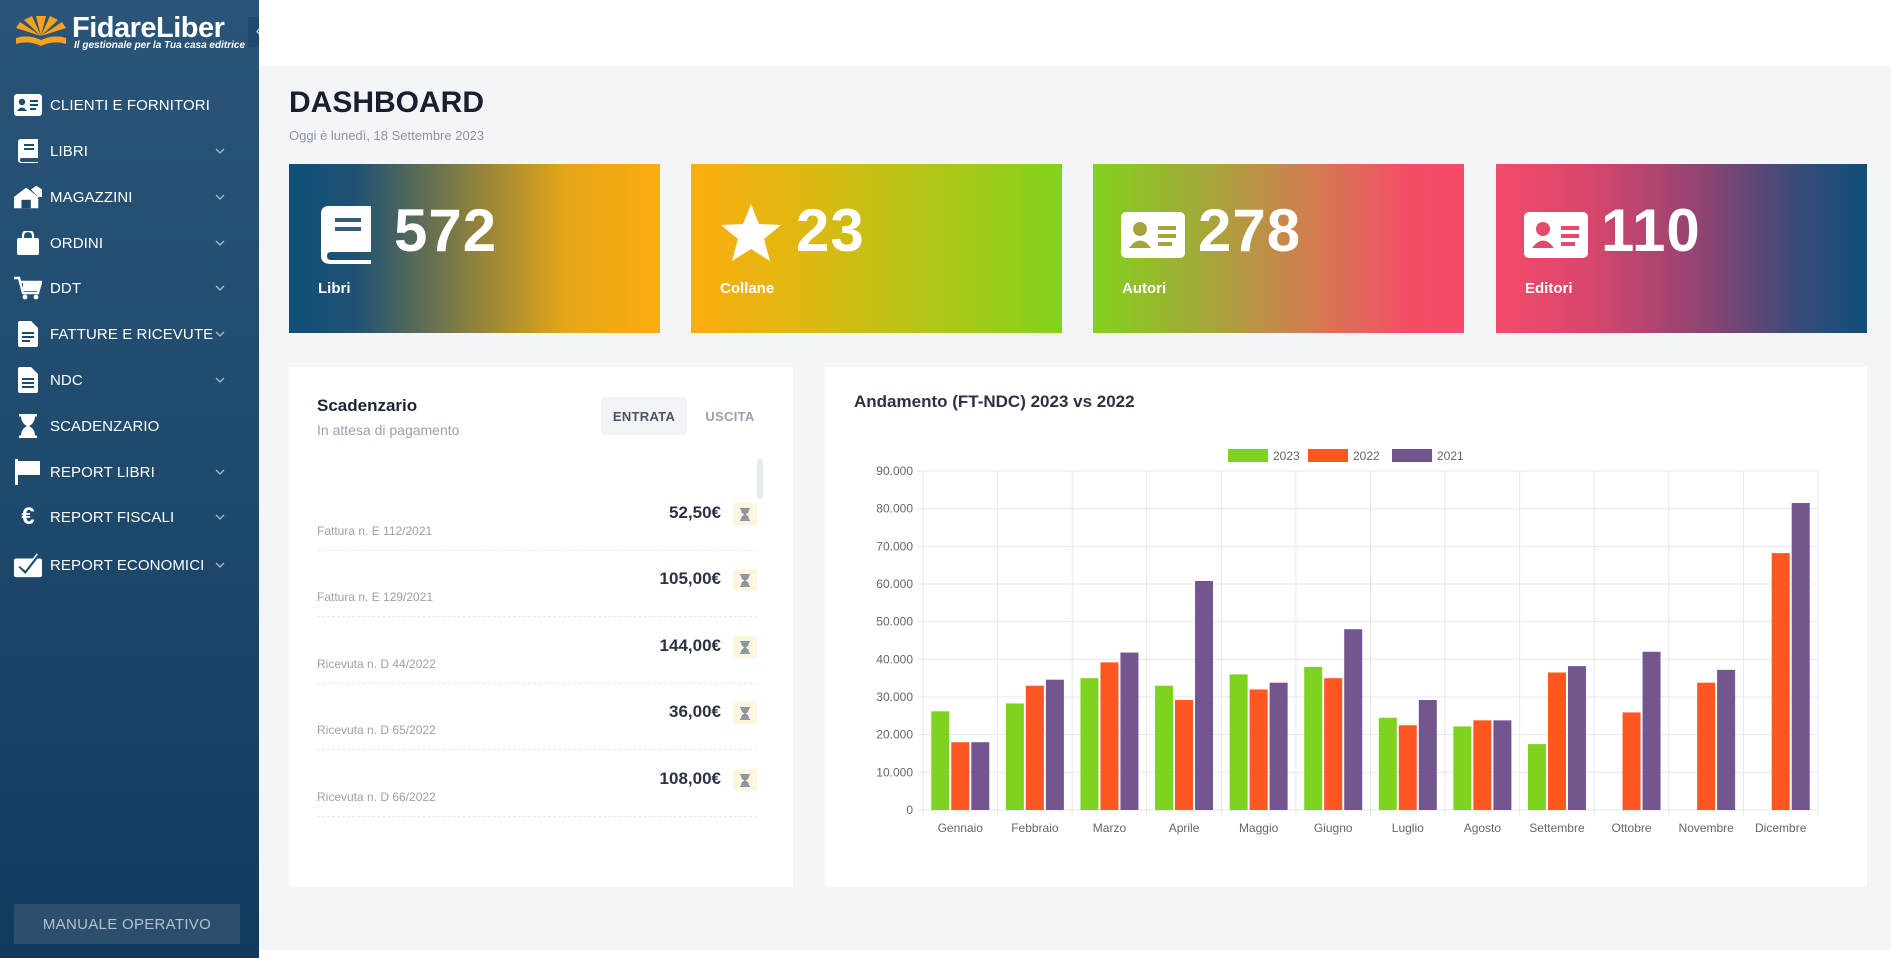  What do you see at coordinates (537, 584) in the screenshot?
I see `list-item: Fattura n. E 129/2021 105,00€` at bounding box center [537, 584].